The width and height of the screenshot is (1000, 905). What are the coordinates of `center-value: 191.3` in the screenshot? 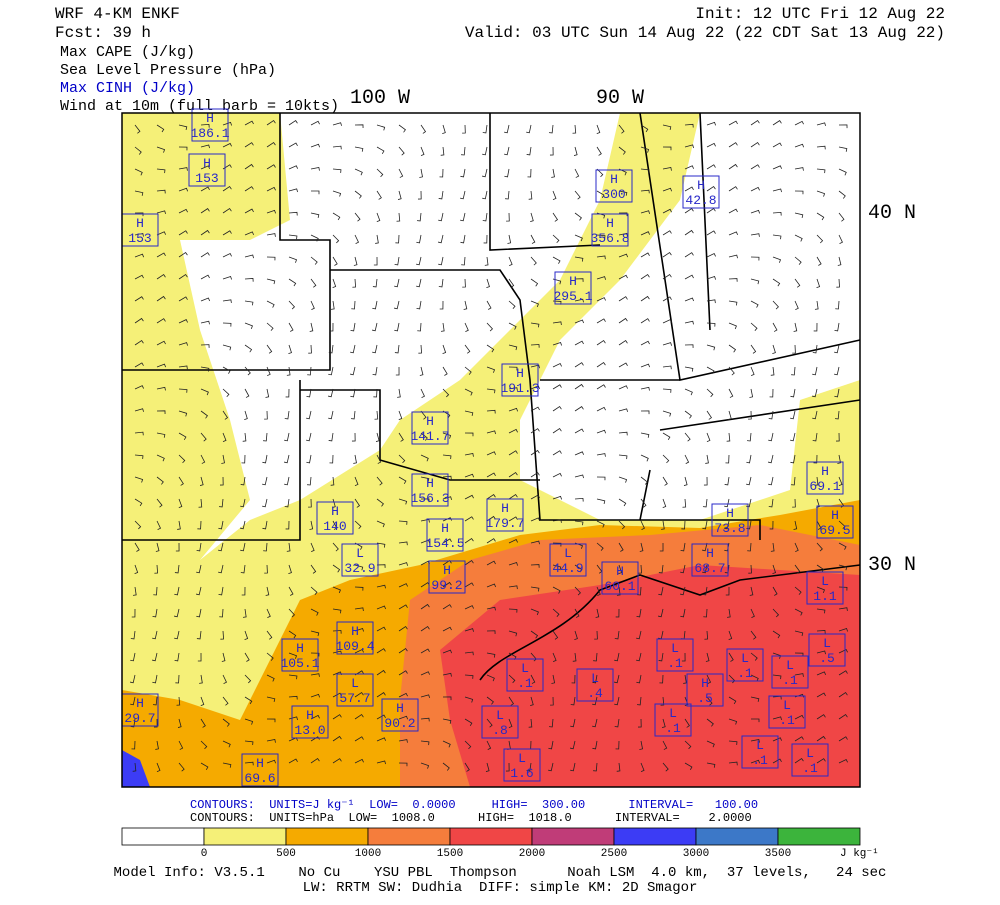 It's located at (519, 388).